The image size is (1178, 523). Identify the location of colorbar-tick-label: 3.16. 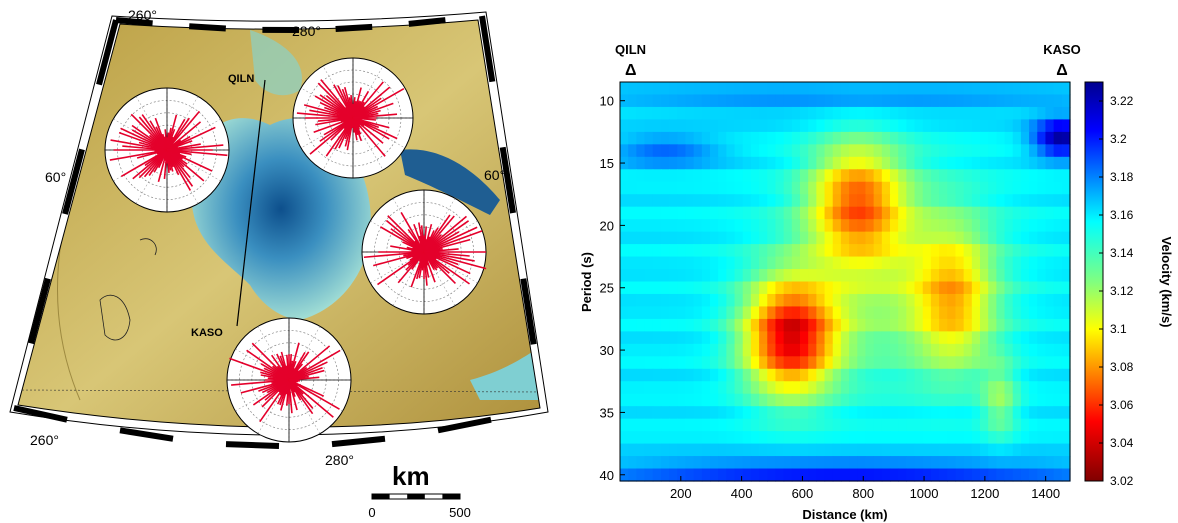
(1122, 215).